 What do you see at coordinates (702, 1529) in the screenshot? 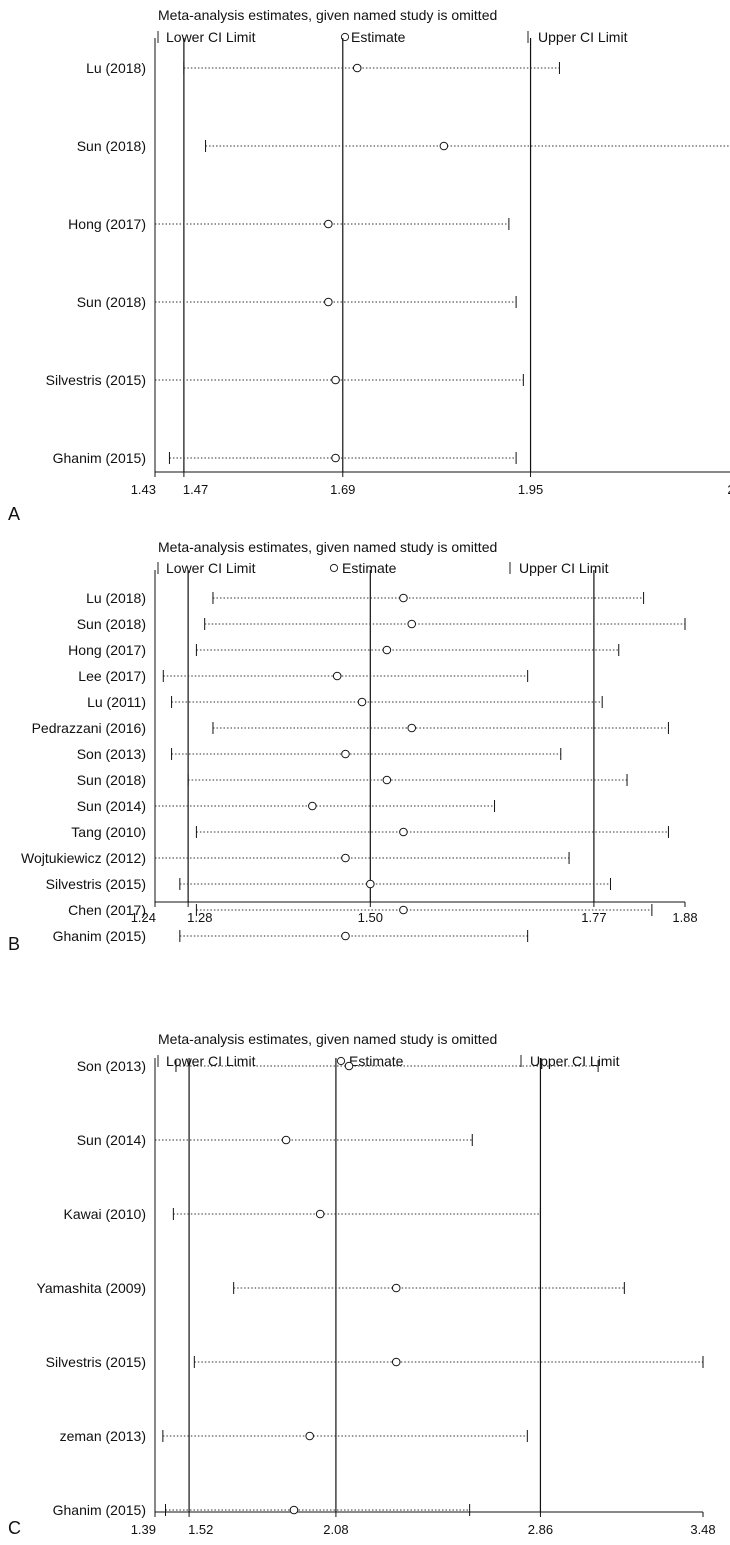
I see `x-tick-label: 3.48` at bounding box center [702, 1529].